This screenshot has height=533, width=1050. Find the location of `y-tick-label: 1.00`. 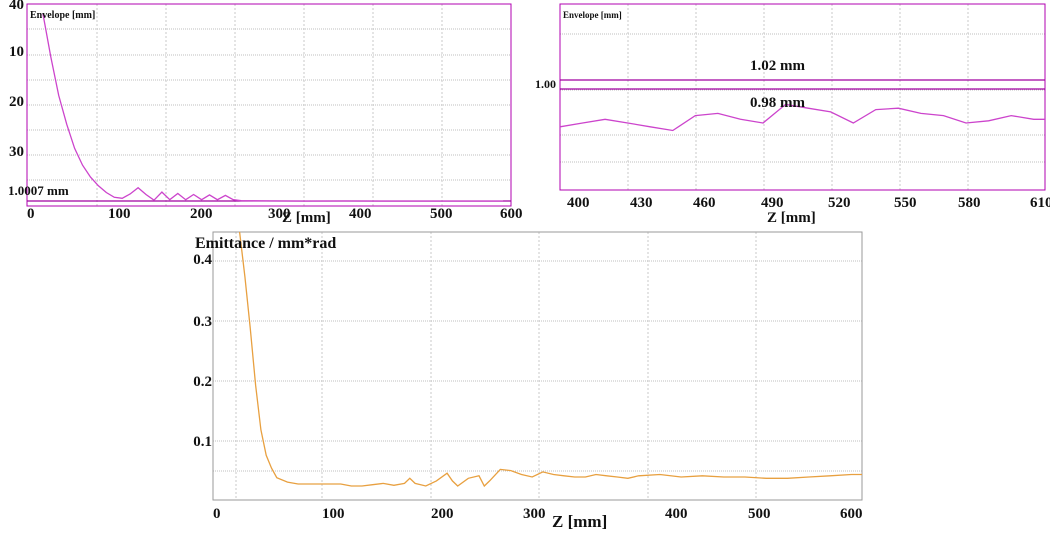

y-tick-label: 1.00 is located at coordinates (545, 84).